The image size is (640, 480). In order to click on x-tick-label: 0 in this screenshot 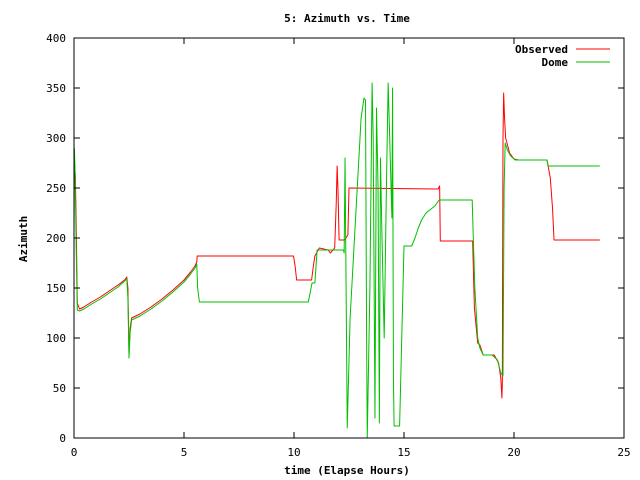, I will do `click(74, 452)`.